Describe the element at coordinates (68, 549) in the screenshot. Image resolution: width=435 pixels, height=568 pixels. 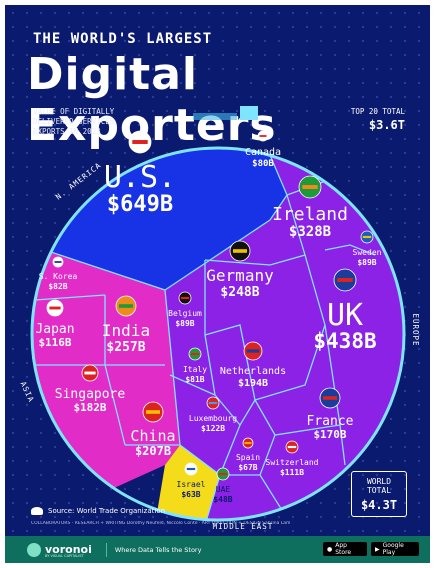
I see `brand-name: voronoi` at that location.